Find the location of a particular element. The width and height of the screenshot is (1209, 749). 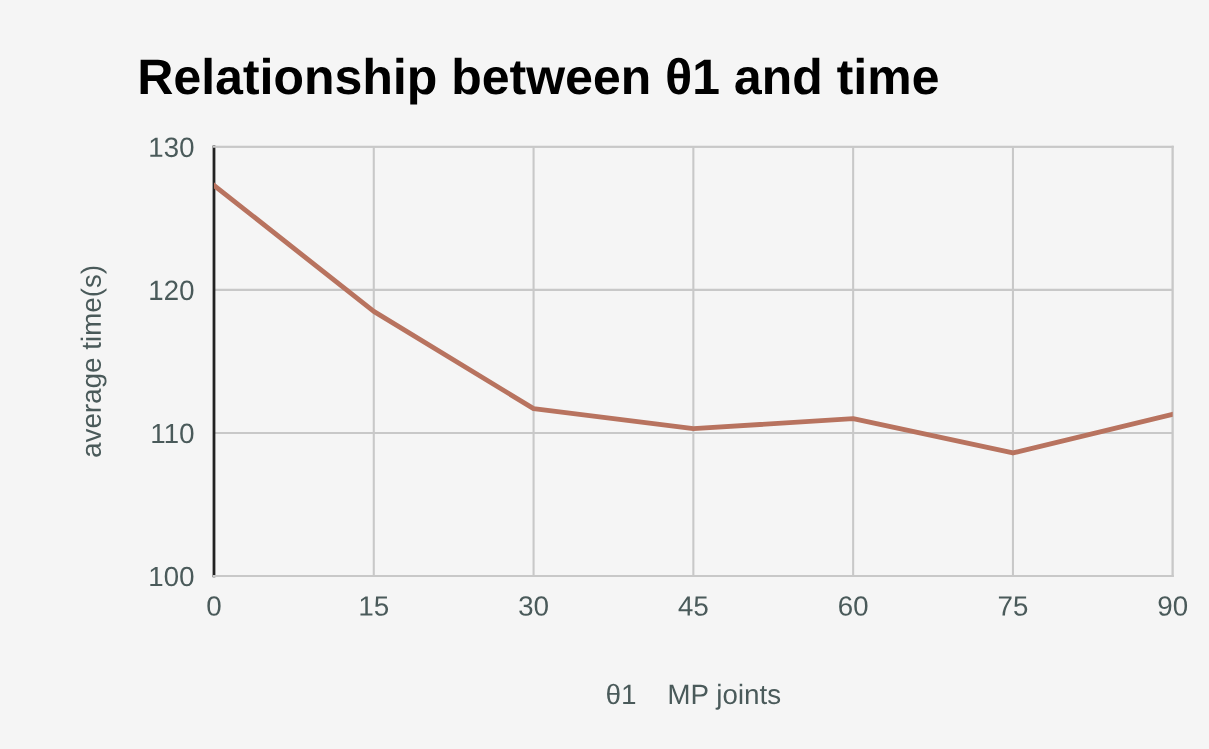

x-tick-label: 15 is located at coordinates (374, 606).